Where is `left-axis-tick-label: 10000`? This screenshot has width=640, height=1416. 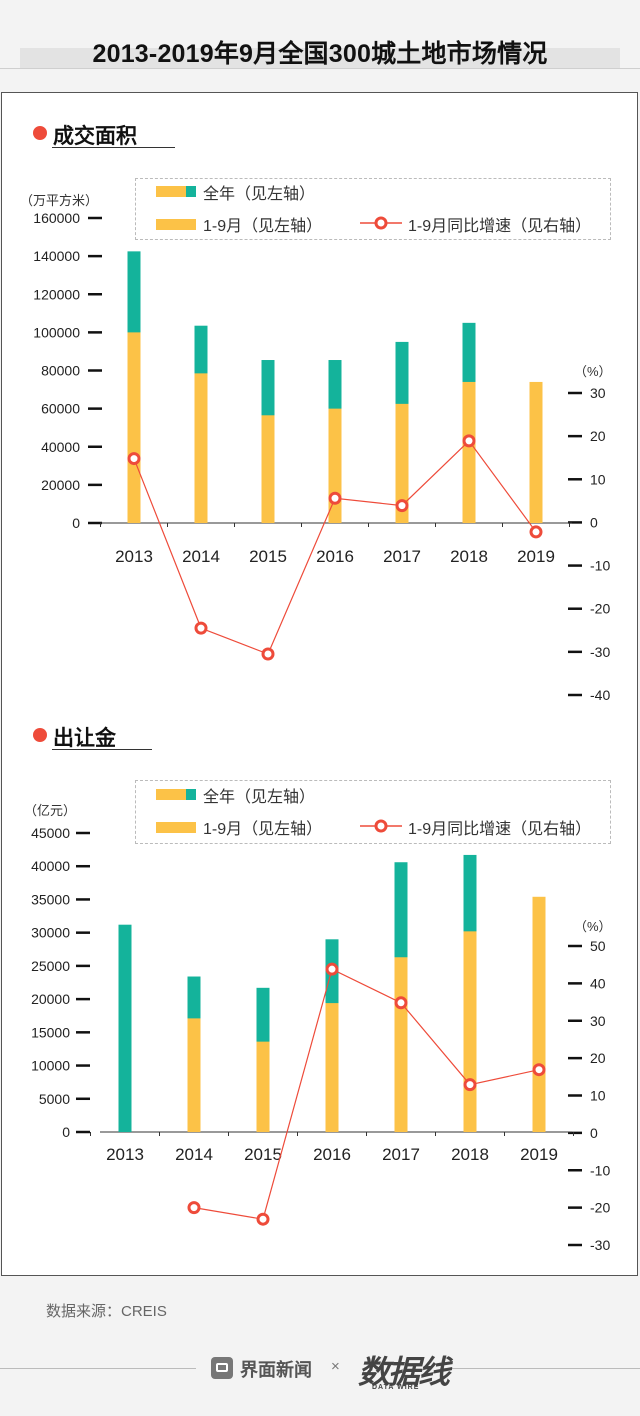
left-axis-tick-label: 10000 is located at coordinates (50, 1066).